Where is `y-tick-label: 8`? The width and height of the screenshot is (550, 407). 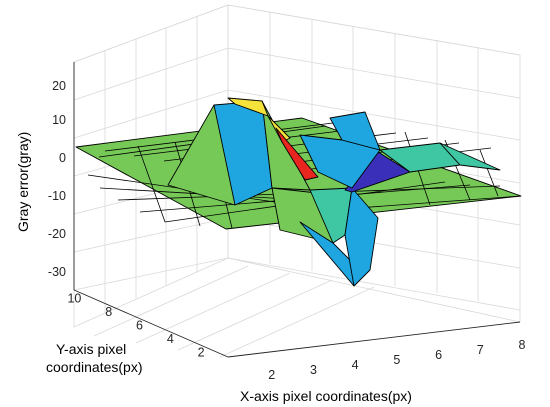 y-tick-label: 8 is located at coordinates (108, 312).